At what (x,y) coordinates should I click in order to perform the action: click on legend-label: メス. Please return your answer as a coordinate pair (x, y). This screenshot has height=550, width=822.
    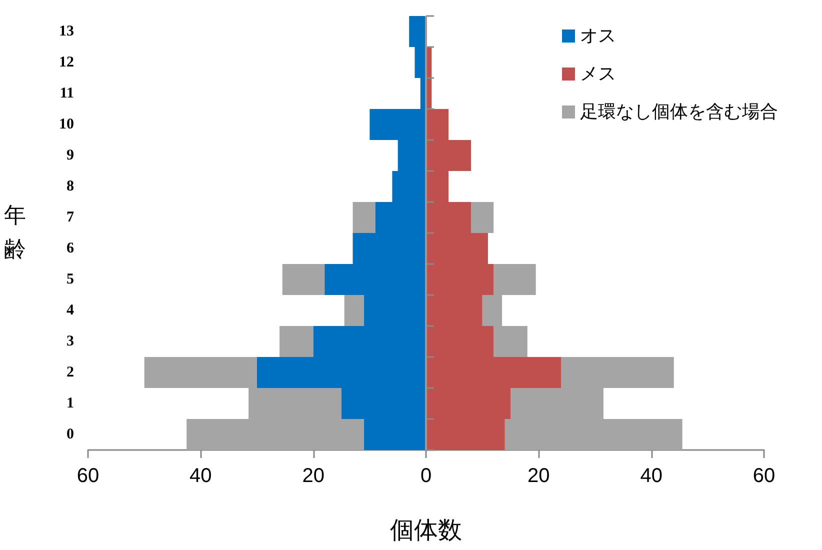
    Looking at the image, I should click on (598, 74).